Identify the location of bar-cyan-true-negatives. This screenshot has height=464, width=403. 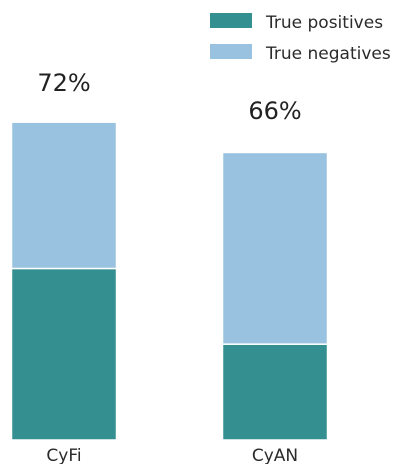
(275, 248).